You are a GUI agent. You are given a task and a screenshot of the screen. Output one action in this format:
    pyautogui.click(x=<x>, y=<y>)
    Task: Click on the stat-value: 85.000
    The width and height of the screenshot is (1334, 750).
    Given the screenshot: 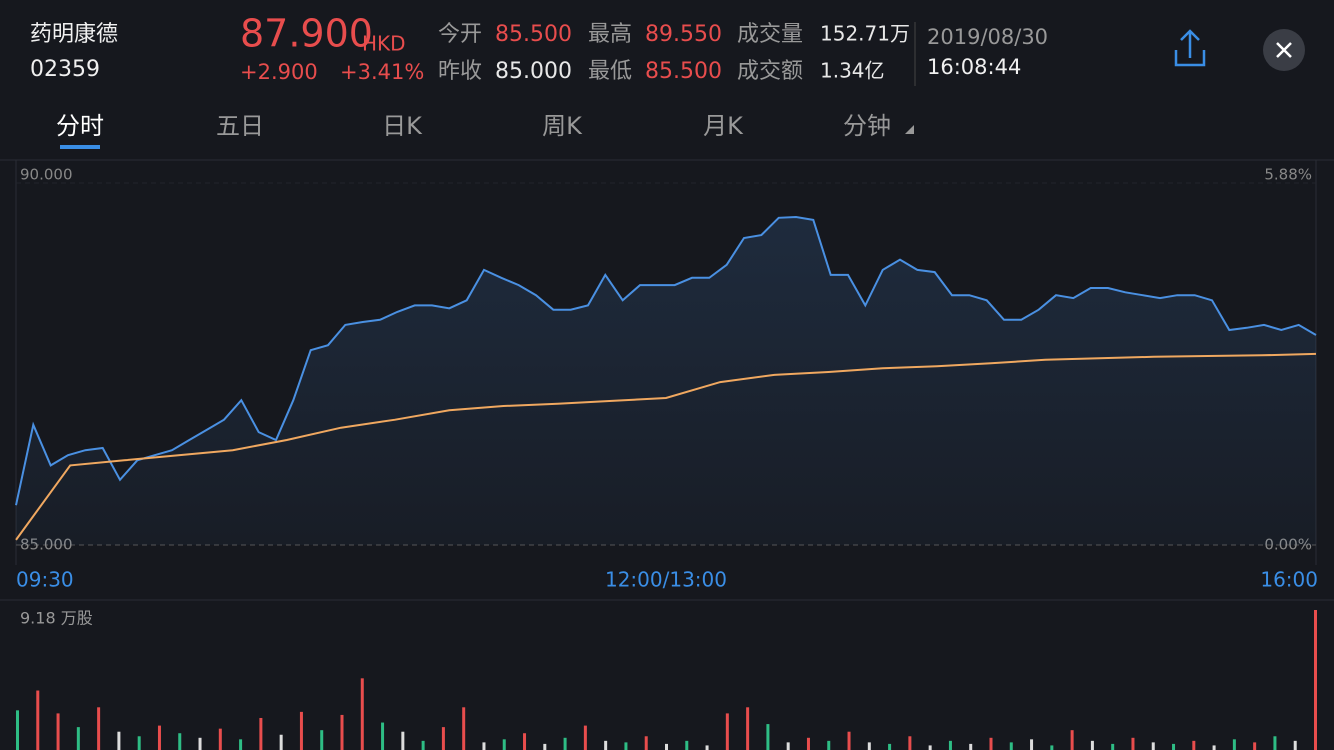 What is the action you would take?
    pyautogui.click(x=533, y=71)
    